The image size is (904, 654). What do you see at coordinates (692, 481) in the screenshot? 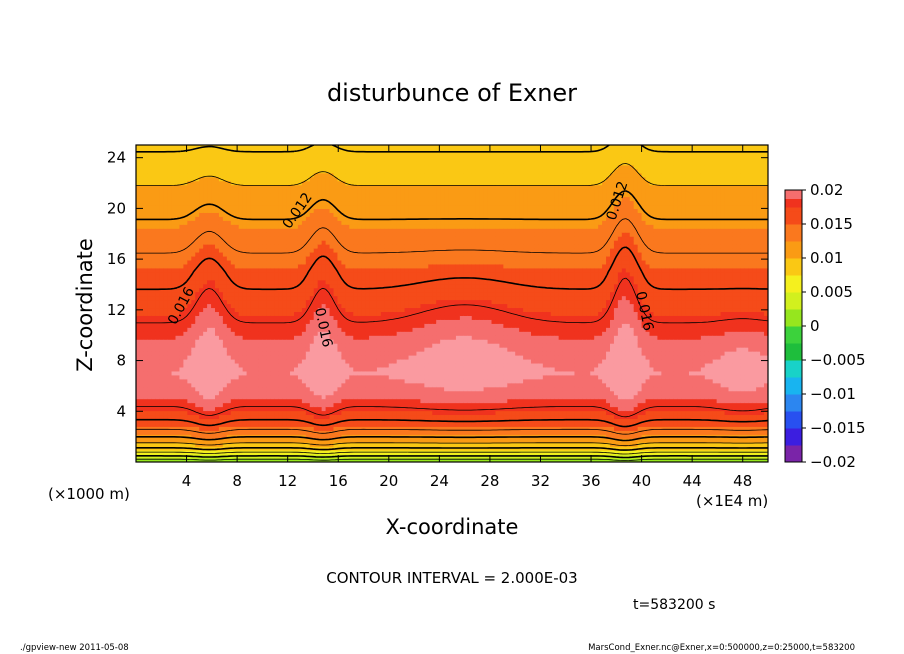
I see `x-tick-label: 44` at bounding box center [692, 481].